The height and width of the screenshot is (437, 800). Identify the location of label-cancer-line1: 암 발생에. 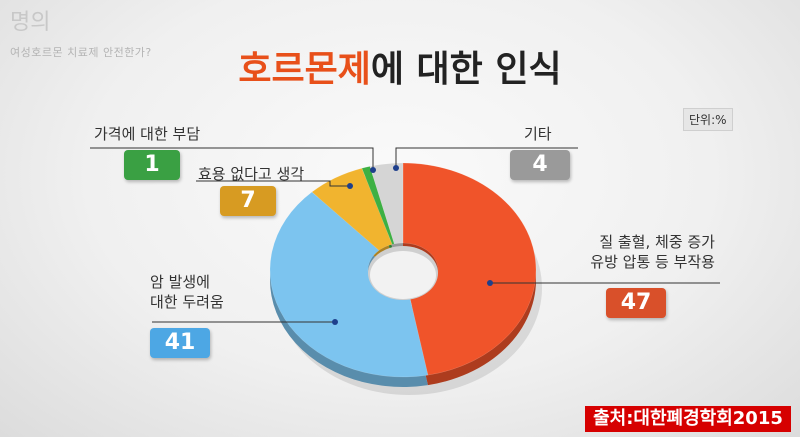
(180, 282).